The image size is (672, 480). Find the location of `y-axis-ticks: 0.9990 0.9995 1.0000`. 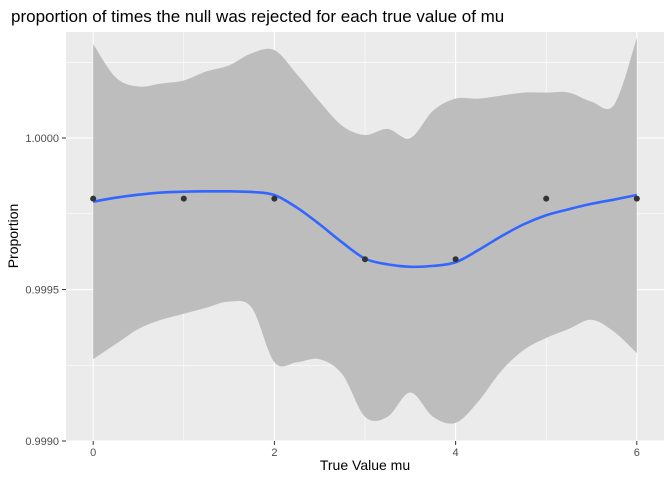

y-axis-ticks: 0.9990 0.9995 1.0000 is located at coordinates (45, 290).